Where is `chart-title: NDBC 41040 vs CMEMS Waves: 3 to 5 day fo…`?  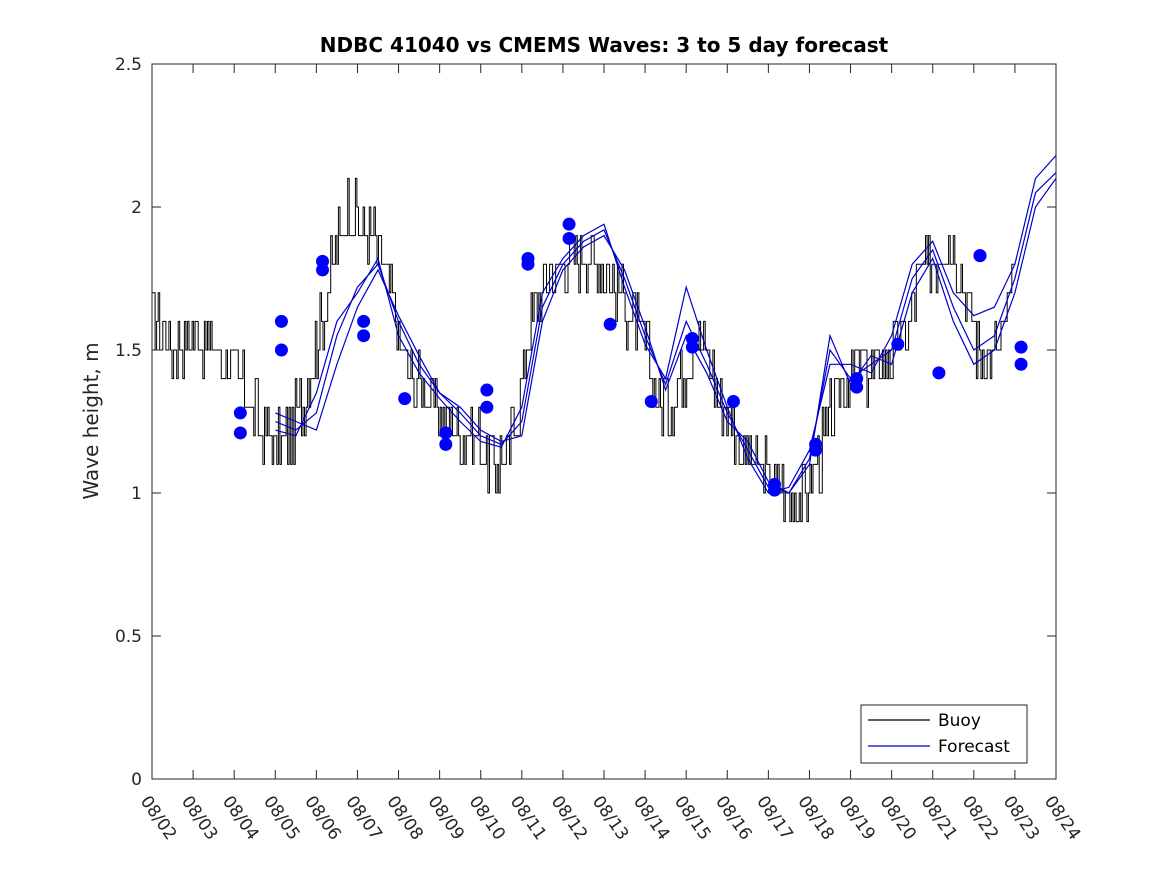 chart-title: NDBC 41040 vs CMEMS Waves: 3 to 5 day fo… is located at coordinates (604, 45).